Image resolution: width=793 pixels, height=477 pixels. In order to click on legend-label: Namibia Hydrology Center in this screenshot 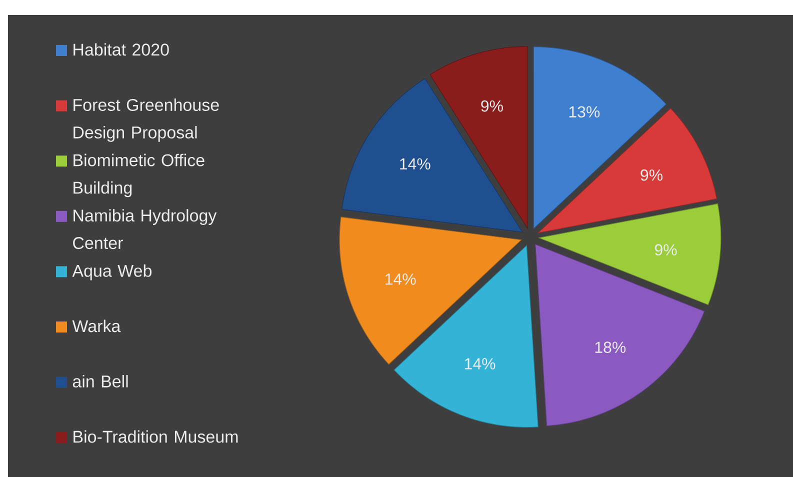, I will do `click(145, 229)`.